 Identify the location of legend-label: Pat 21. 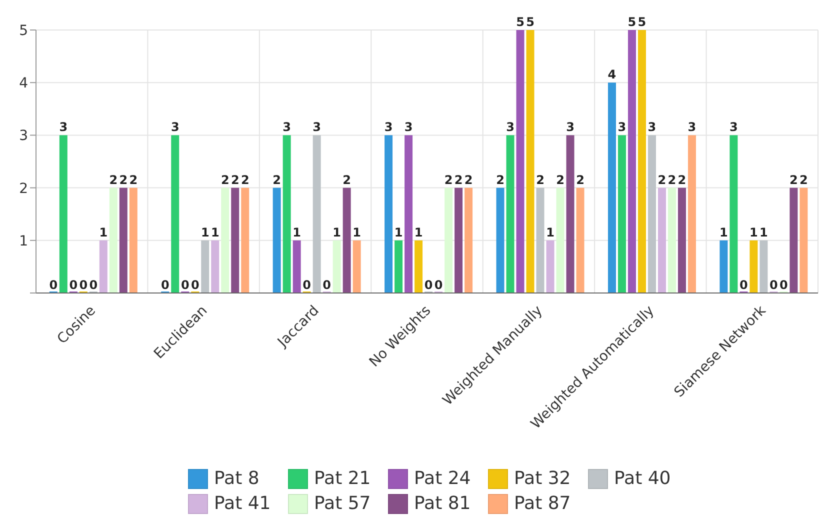
(342, 478).